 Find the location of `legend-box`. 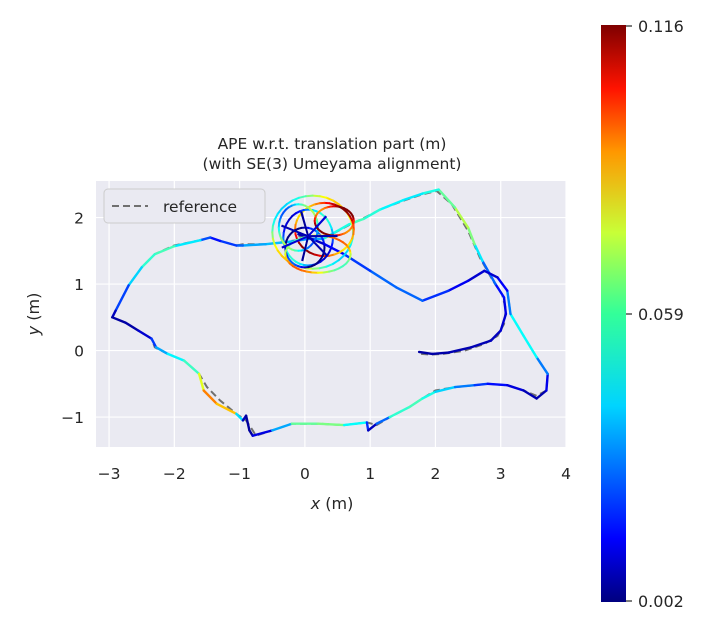

legend-box is located at coordinates (184, 206).